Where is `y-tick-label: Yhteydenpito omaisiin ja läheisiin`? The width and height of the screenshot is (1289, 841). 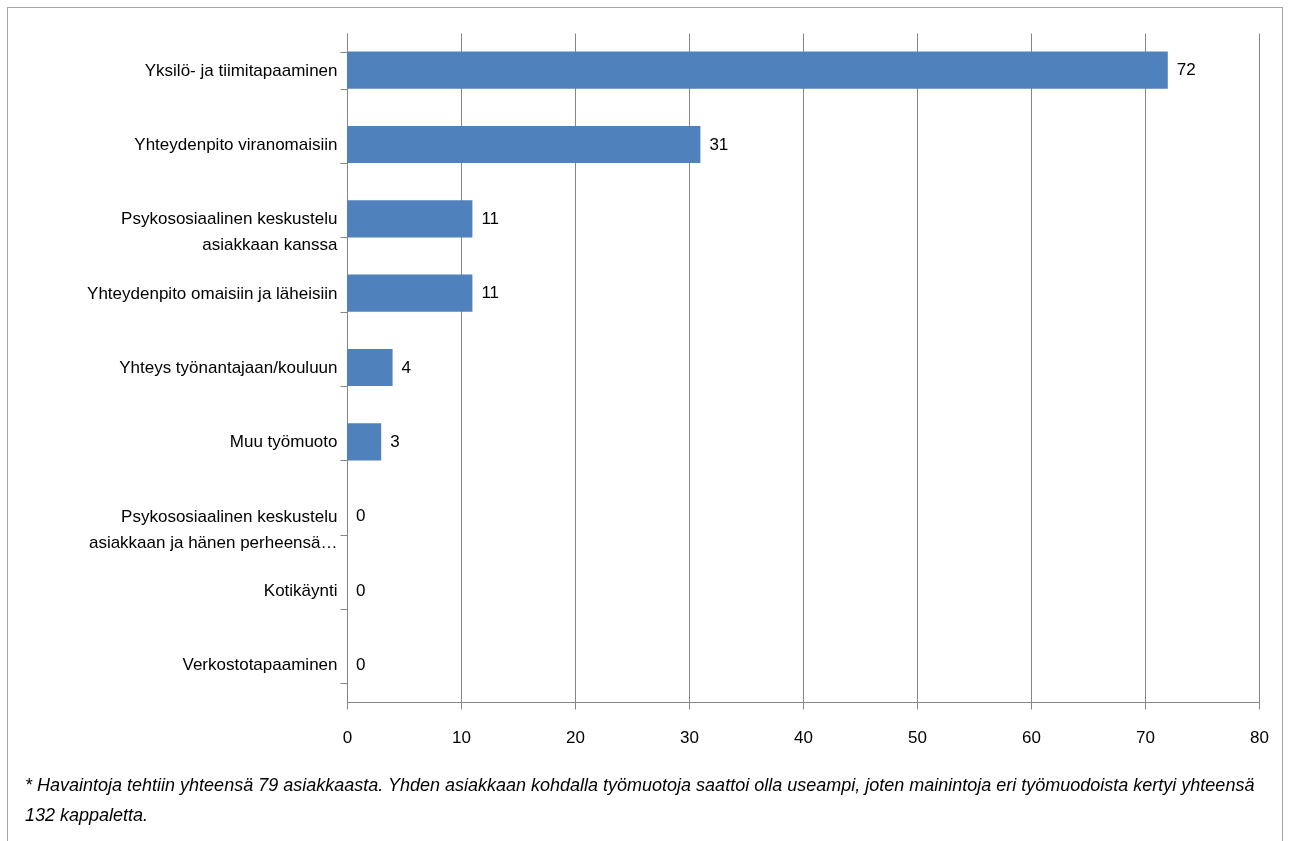 y-tick-label: Yhteydenpito omaisiin ja läheisiin is located at coordinates (212, 293).